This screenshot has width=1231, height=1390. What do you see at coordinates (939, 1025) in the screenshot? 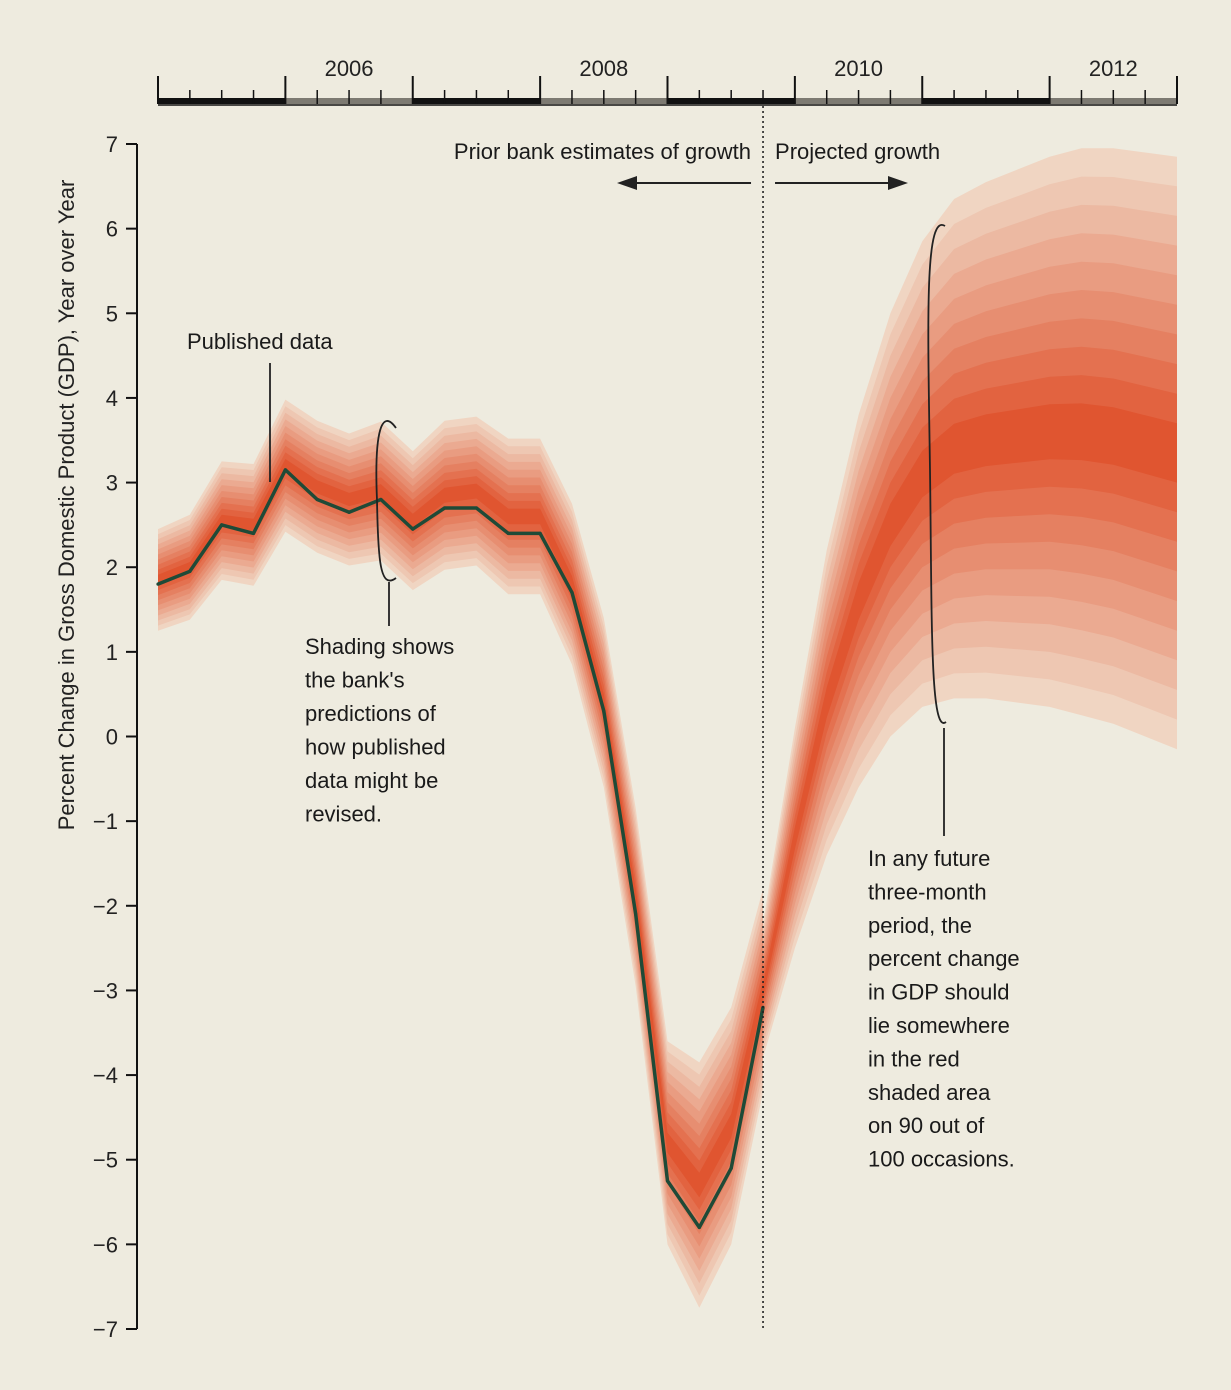
I see `future-note-line: lie somewhere` at bounding box center [939, 1025].